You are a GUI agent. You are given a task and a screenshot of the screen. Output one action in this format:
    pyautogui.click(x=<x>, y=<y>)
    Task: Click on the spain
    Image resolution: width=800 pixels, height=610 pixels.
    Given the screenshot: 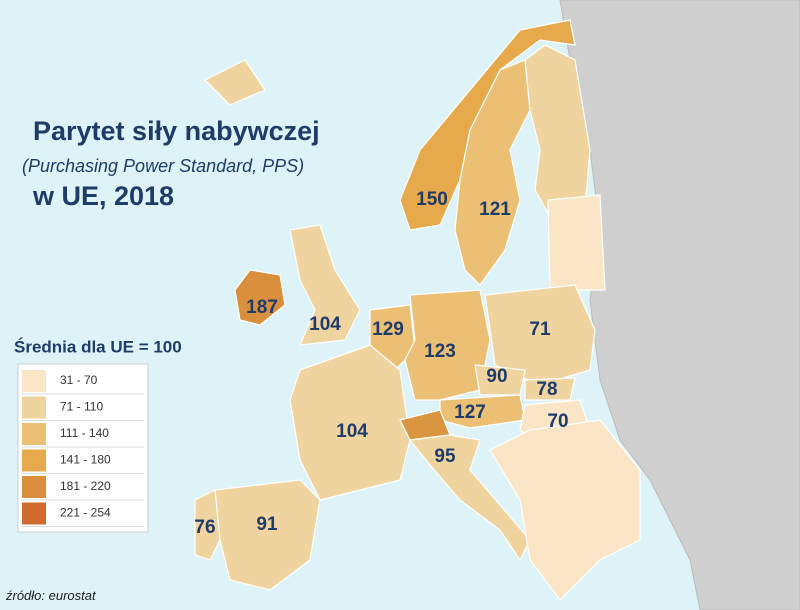 What is the action you would take?
    pyautogui.click(x=267, y=535)
    